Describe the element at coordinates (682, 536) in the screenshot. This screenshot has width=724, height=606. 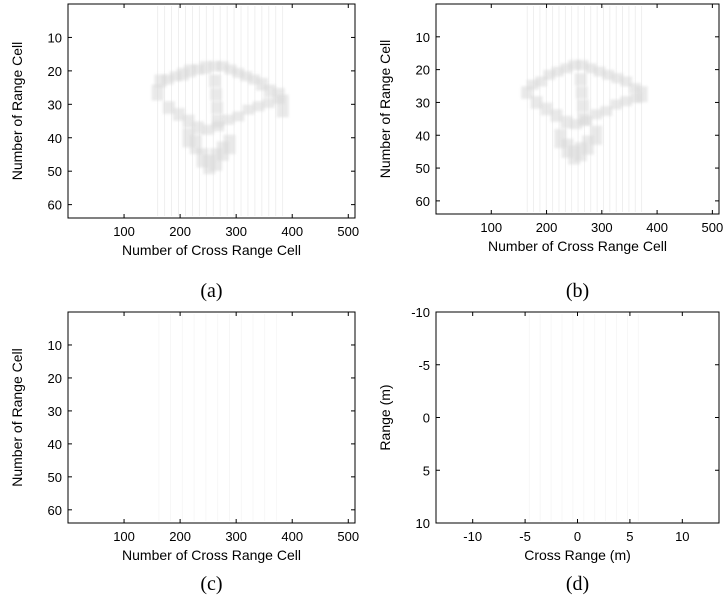
I see `x-tick-label: 10` at that location.